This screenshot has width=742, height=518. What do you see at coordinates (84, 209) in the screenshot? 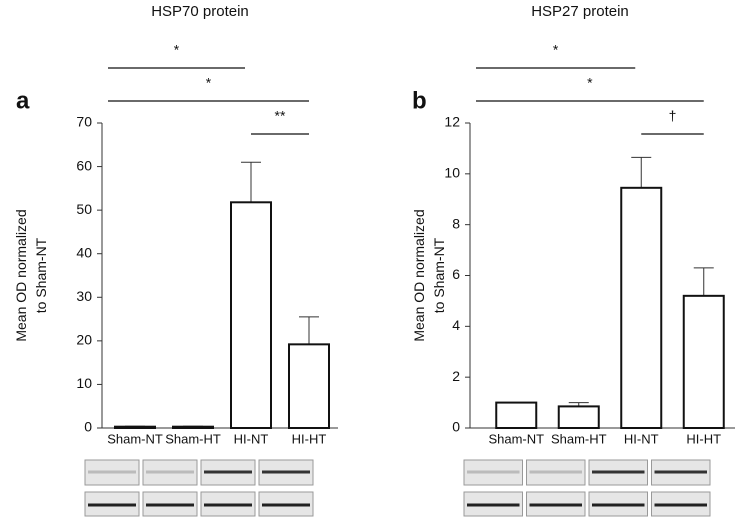
I see `y-tick-label: 50` at bounding box center [84, 209].